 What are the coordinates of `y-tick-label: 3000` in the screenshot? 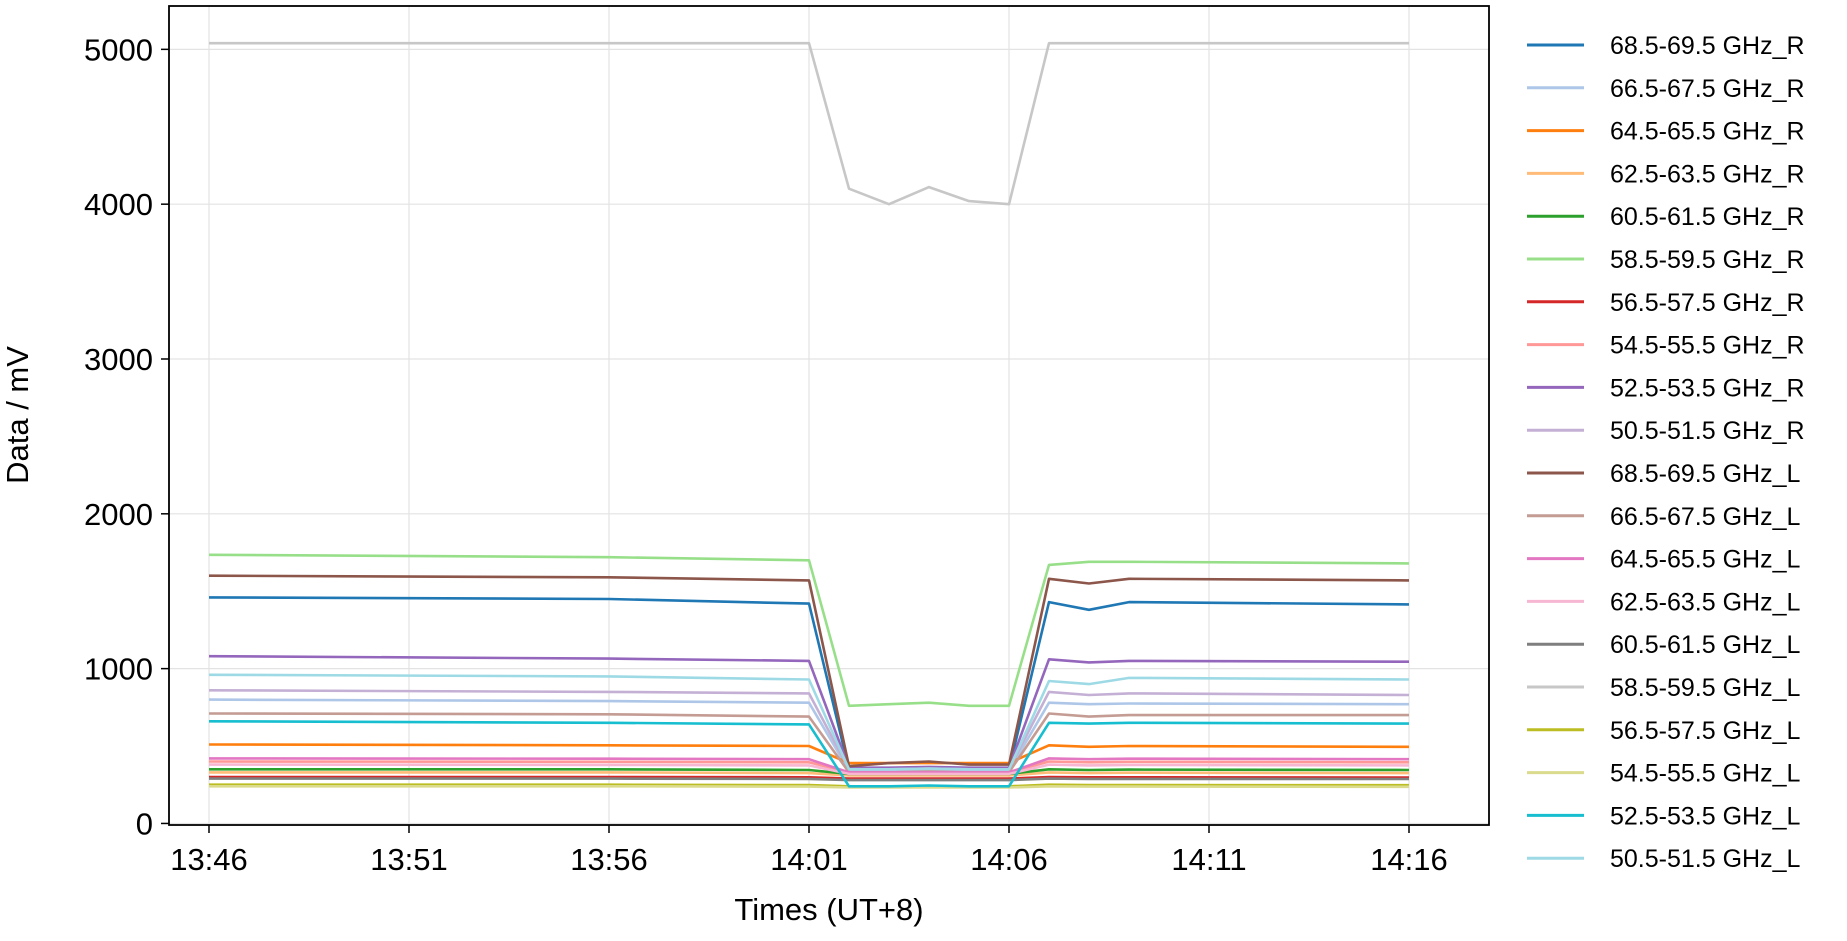 It's located at (118, 359).